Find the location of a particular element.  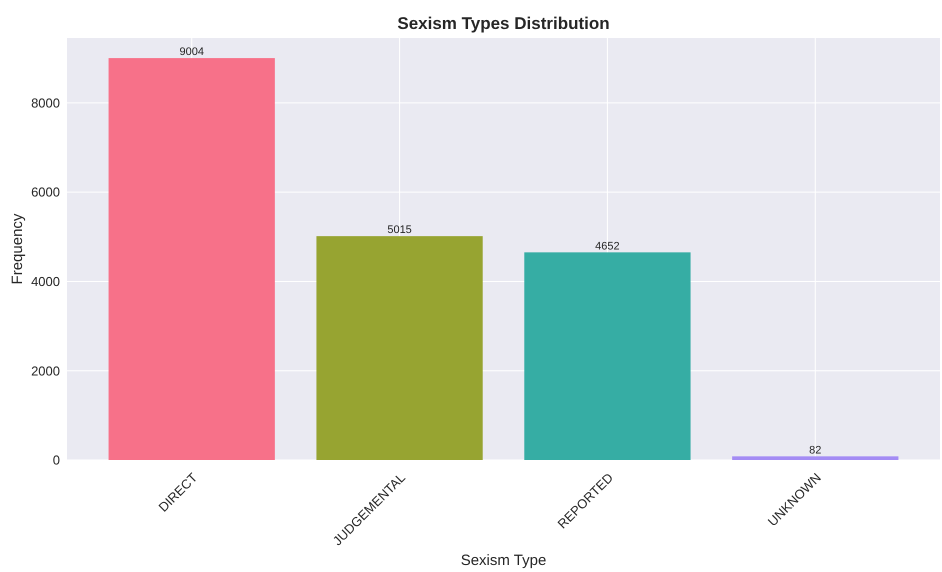

y-tick-label: 0 is located at coordinates (56, 460).